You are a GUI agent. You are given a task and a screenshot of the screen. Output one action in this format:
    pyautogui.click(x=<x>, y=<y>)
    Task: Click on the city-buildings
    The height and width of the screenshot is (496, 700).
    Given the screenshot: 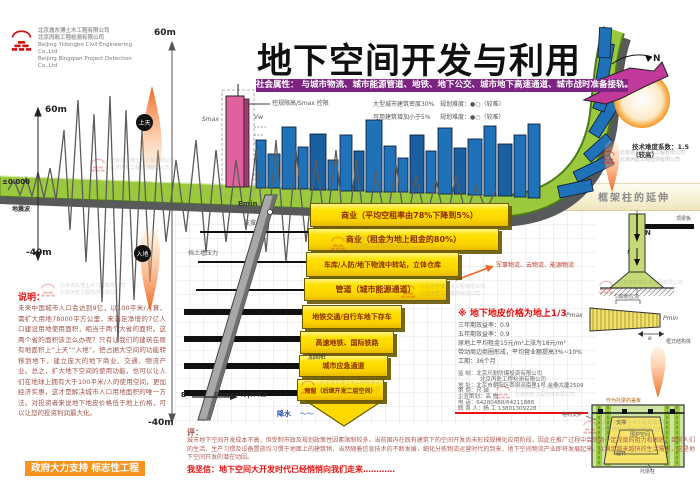 What is the action you would take?
    pyautogui.click(x=398, y=159)
    